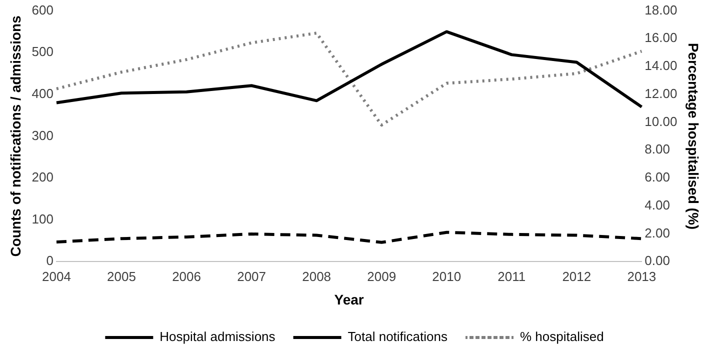 The width and height of the screenshot is (709, 358). Describe the element at coordinates (317, 276) in the screenshot. I see `x-tick-label: 2008` at that location.